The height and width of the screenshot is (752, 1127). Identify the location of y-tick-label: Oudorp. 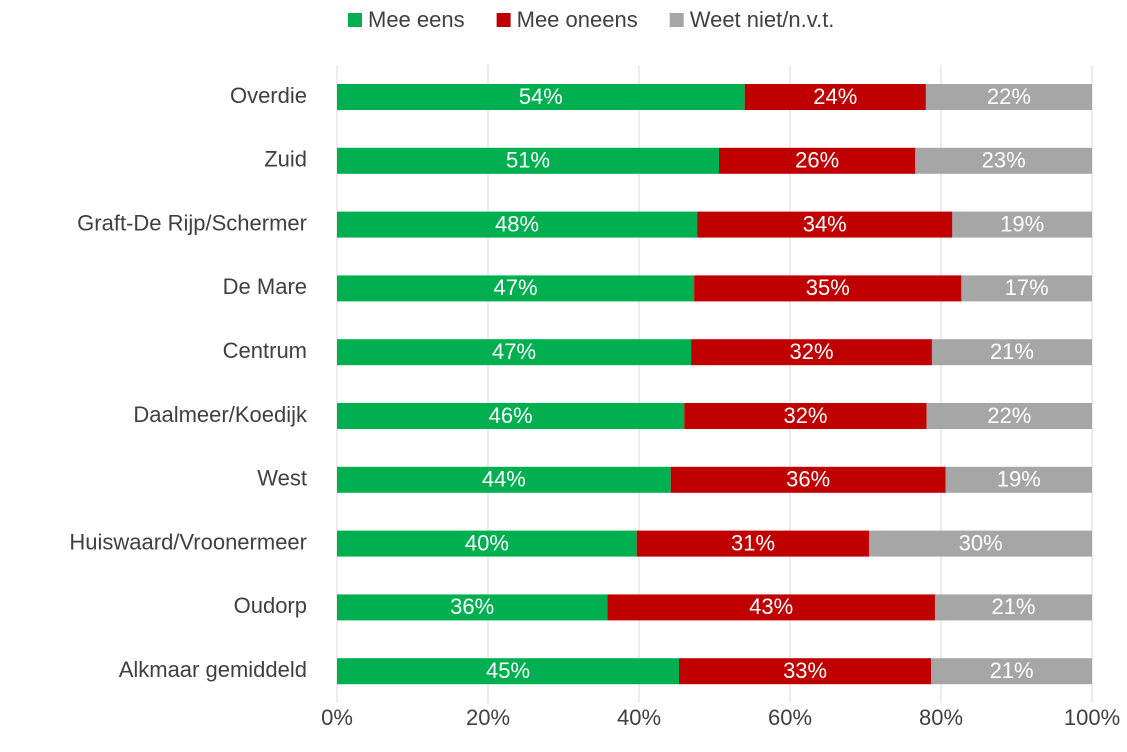
(270, 605).